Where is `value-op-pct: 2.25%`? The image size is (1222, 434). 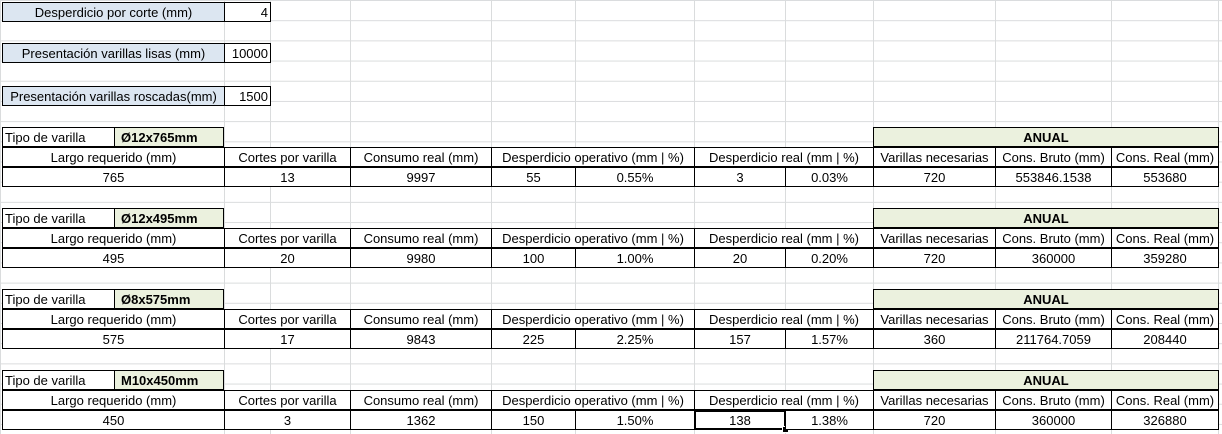
value-op-pct: 2.25% is located at coordinates (635, 339).